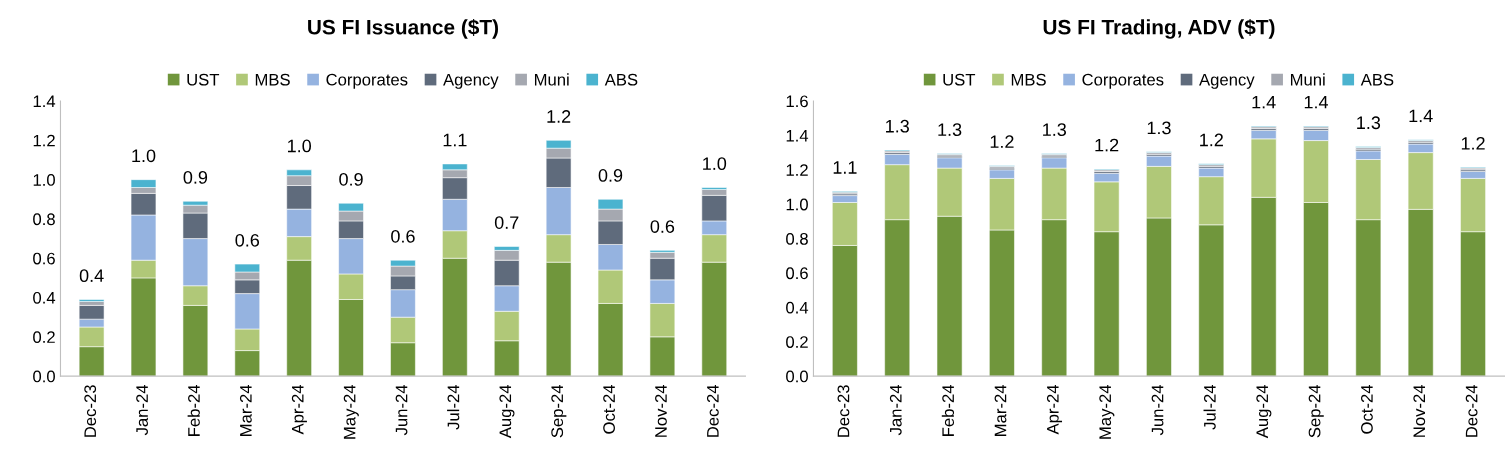  What do you see at coordinates (506, 222) in the screenshot?
I see `total-label: 0.7` at bounding box center [506, 222].